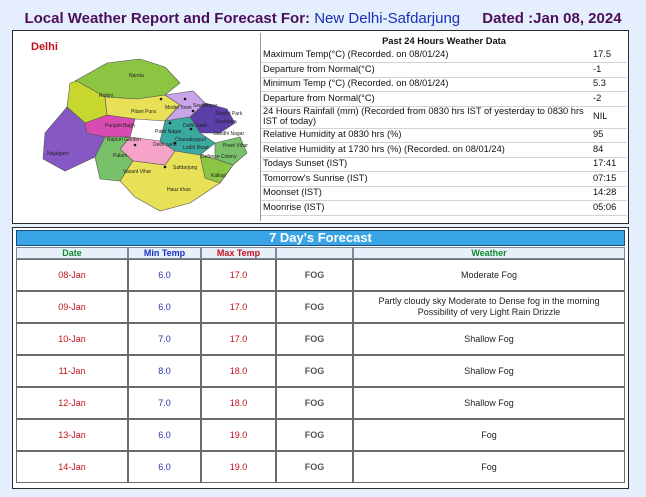 Image resolution: width=646 pixels, height=497 pixels. Describe the element at coordinates (320, 371) in the screenshot. I see `forecast-row: 11-Jan 8.0 18.0 FOG Shallow Fog` at that location.